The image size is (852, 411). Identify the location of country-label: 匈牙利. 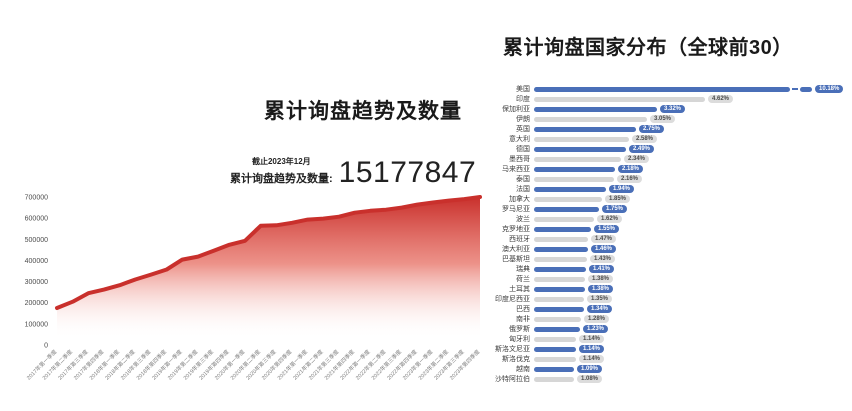
(519, 339).